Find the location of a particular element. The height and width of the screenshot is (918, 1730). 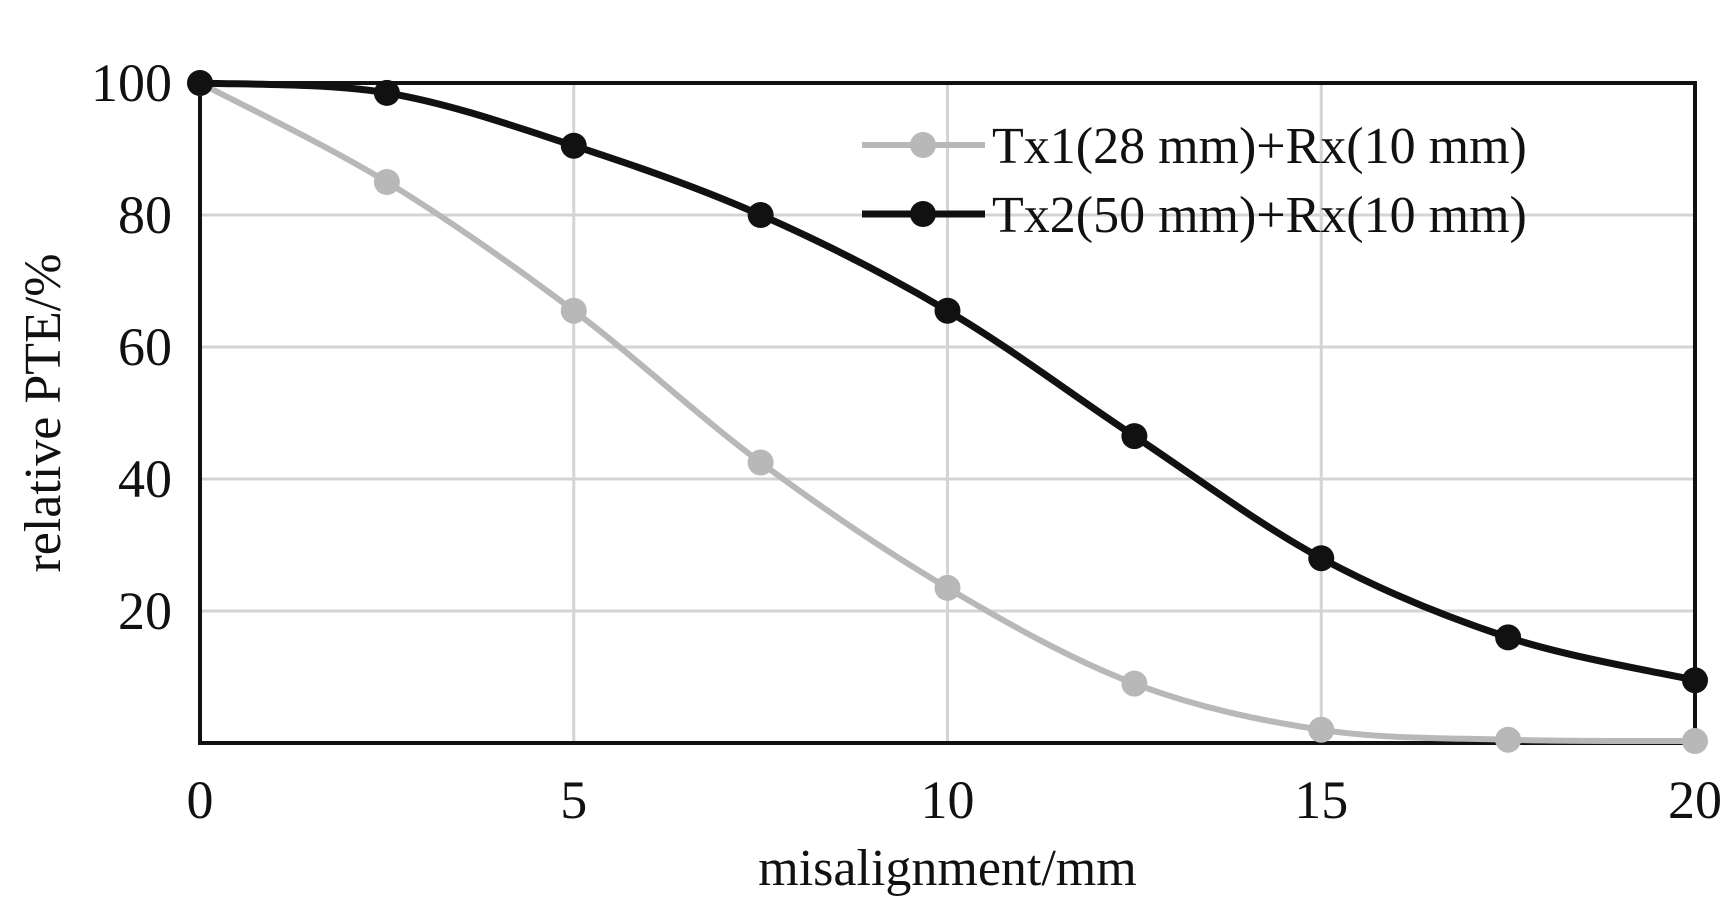

y-tick-labels: 20 40 60 80 100 is located at coordinates (131, 347).